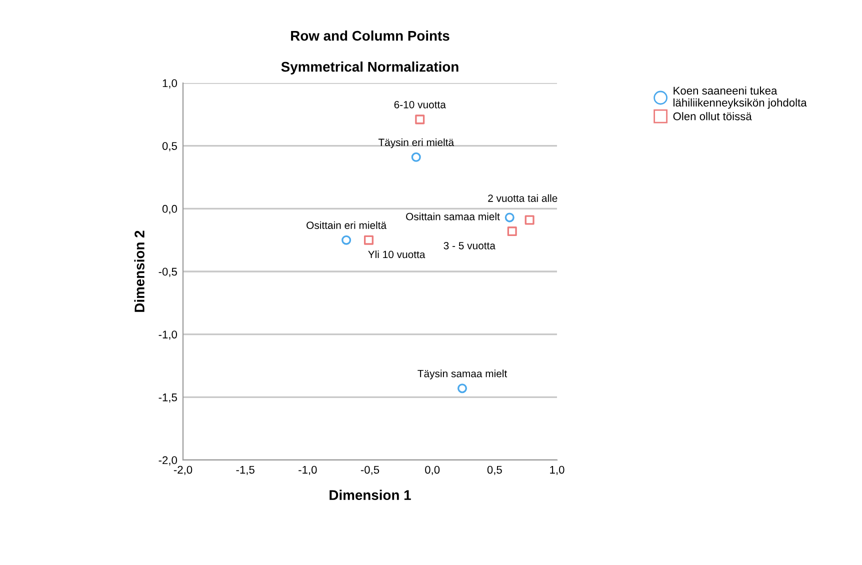 The width and height of the screenshot is (862, 565). Describe the element at coordinates (370, 471) in the screenshot. I see `x-tick-label: -0,5` at that location.